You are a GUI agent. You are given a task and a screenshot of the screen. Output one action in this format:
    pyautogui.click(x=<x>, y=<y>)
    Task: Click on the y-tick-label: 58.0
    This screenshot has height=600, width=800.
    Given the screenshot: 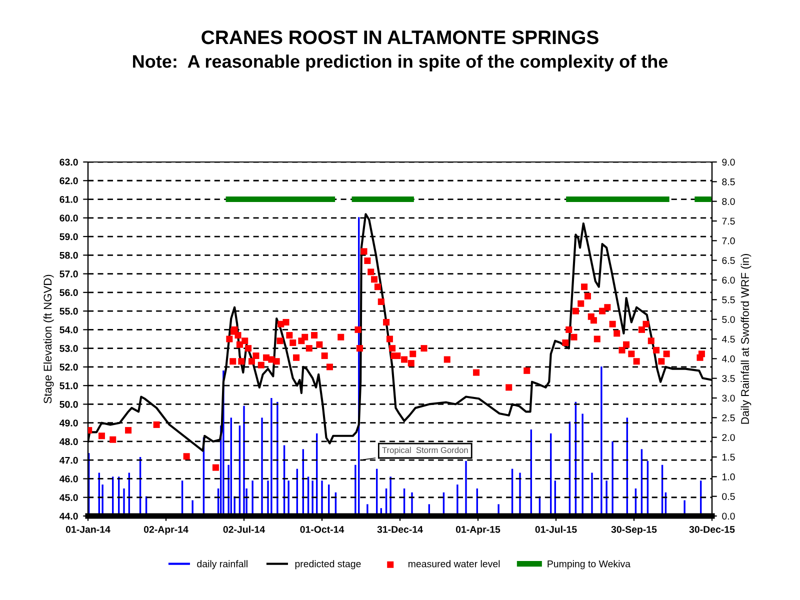 What is the action you would take?
    pyautogui.click(x=69, y=255)
    